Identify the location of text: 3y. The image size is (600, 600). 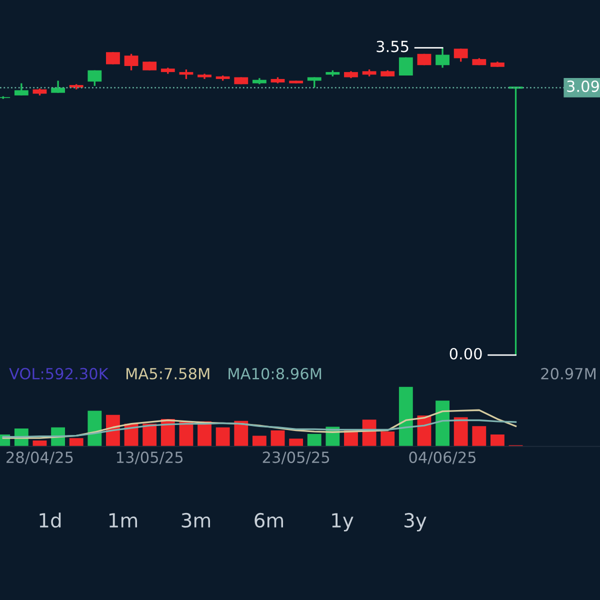
(415, 522).